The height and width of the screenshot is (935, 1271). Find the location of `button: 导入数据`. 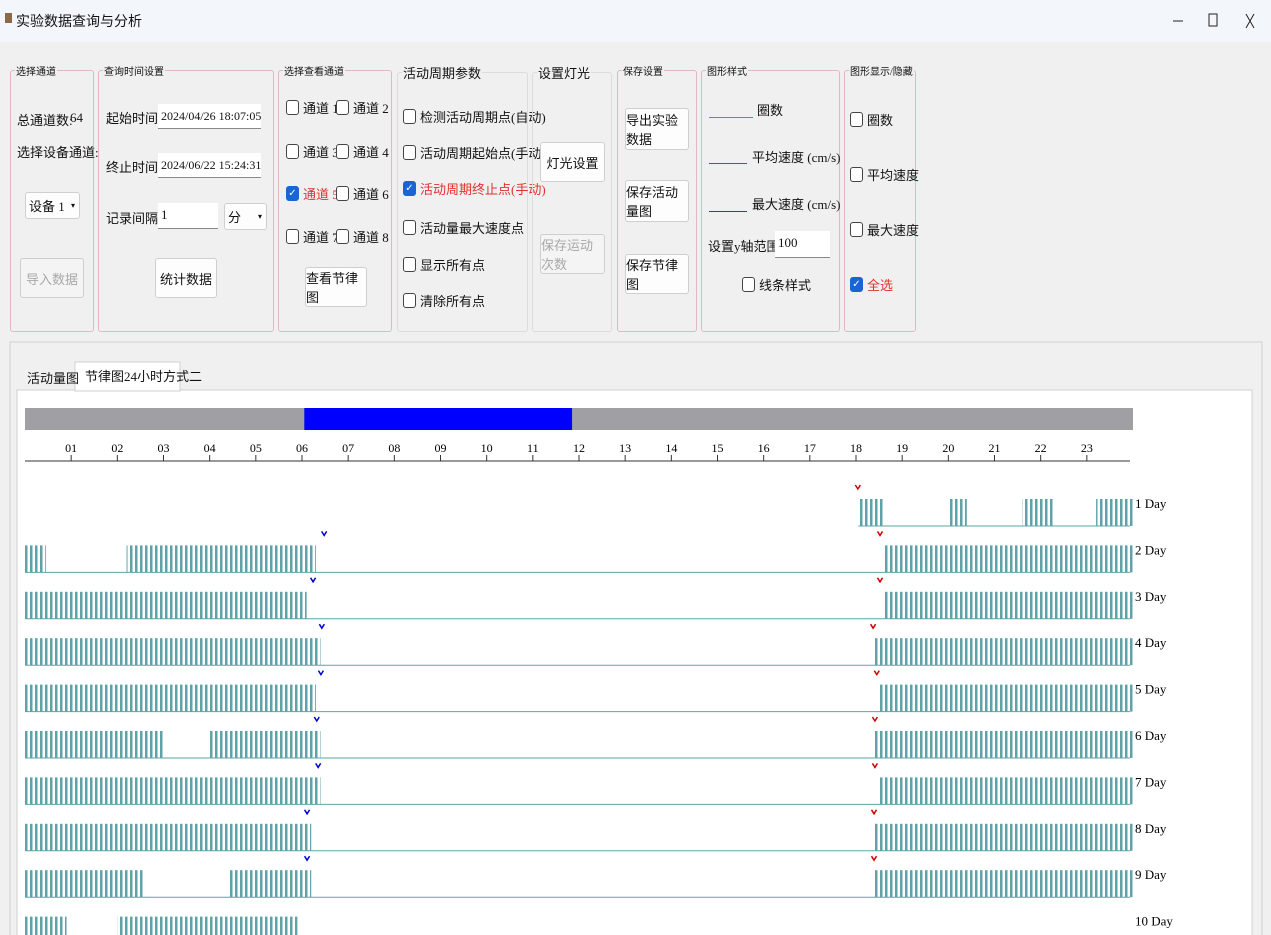

button: 导入数据 is located at coordinates (52, 278).